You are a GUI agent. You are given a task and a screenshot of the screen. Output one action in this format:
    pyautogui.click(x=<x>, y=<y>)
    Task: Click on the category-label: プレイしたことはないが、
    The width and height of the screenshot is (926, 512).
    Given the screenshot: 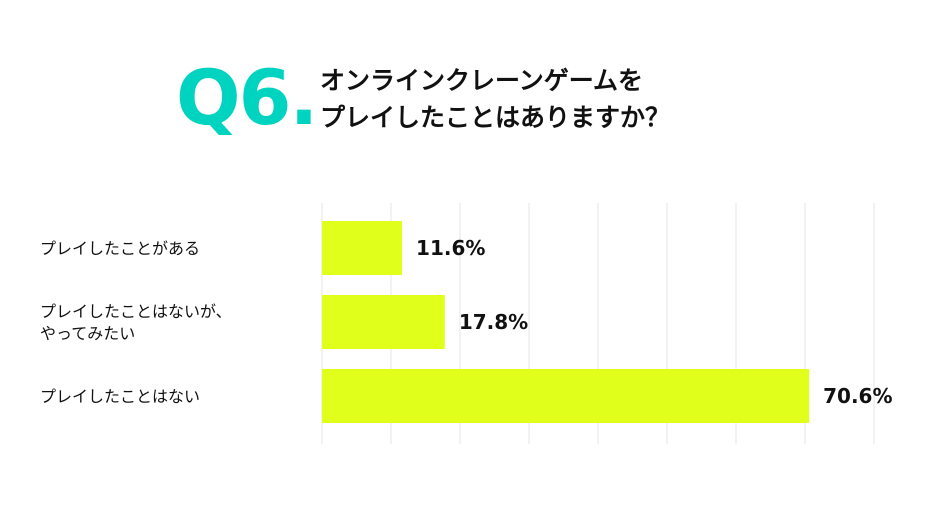 What is the action you would take?
    pyautogui.click(x=136, y=311)
    